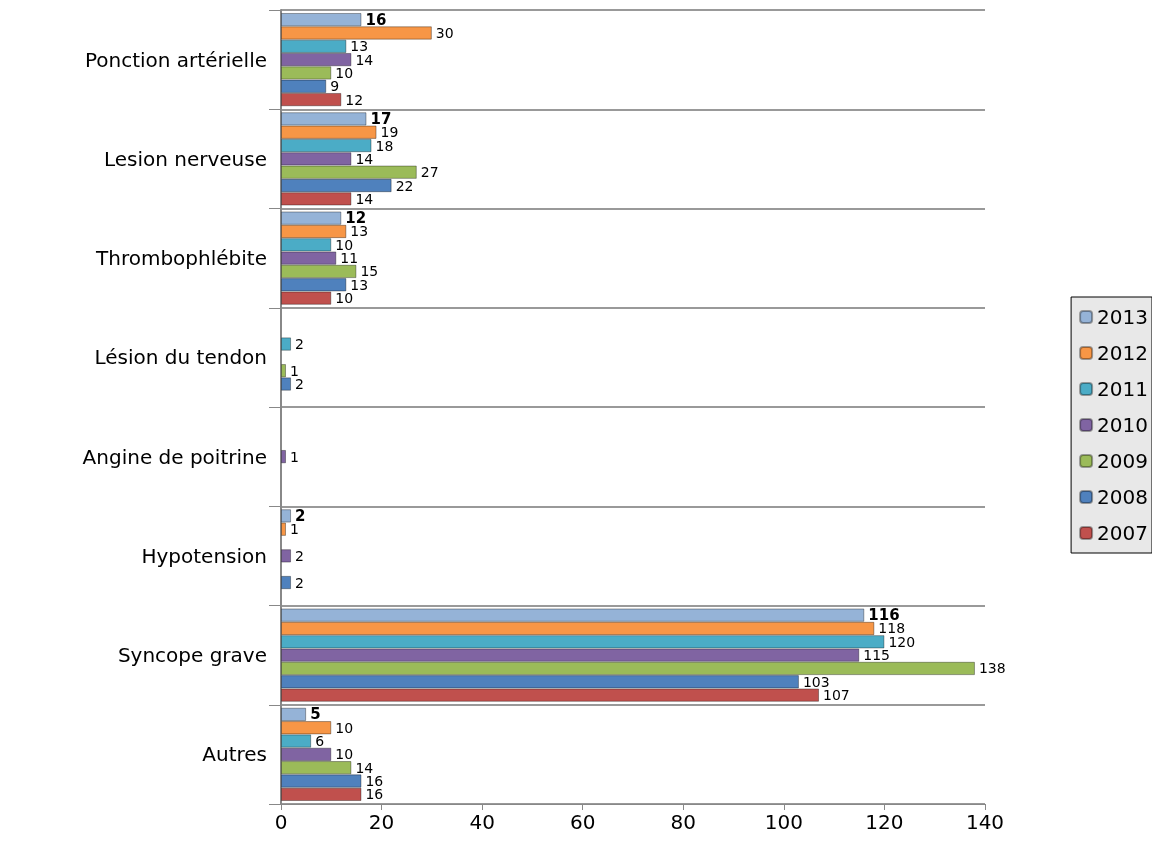  Describe the element at coordinates (204, 555) in the screenshot. I see `y-tick-label: Hypotension` at that location.